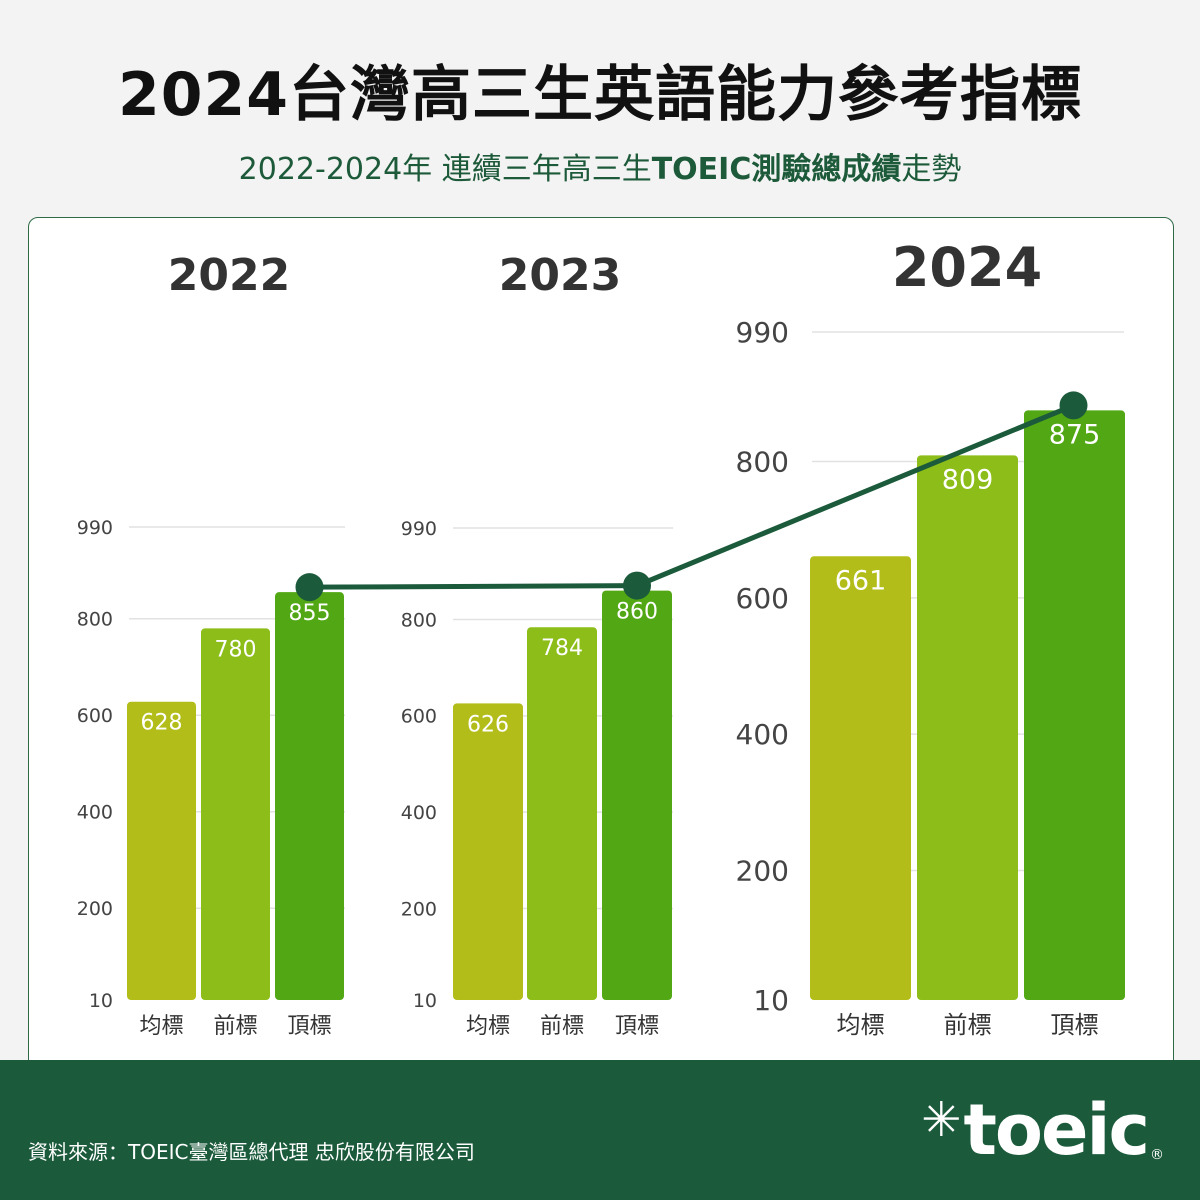 The height and width of the screenshot is (1200, 1200). Describe the element at coordinates (445, 169) in the screenshot. I see `subtitle-prefix: 2022-2024年 連續三年高三生` at that location.